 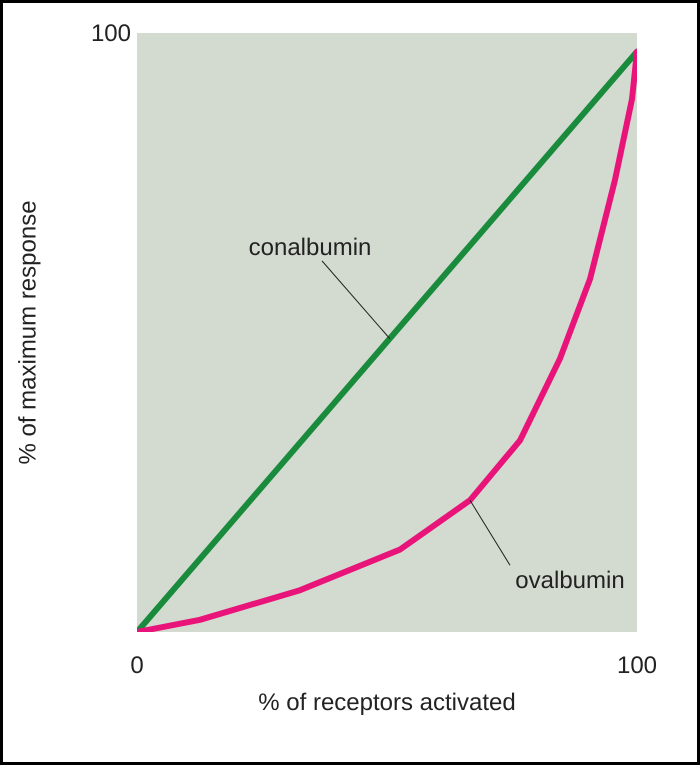 What do you see at coordinates (570, 580) in the screenshot?
I see `annotation: ovalbumin` at bounding box center [570, 580].